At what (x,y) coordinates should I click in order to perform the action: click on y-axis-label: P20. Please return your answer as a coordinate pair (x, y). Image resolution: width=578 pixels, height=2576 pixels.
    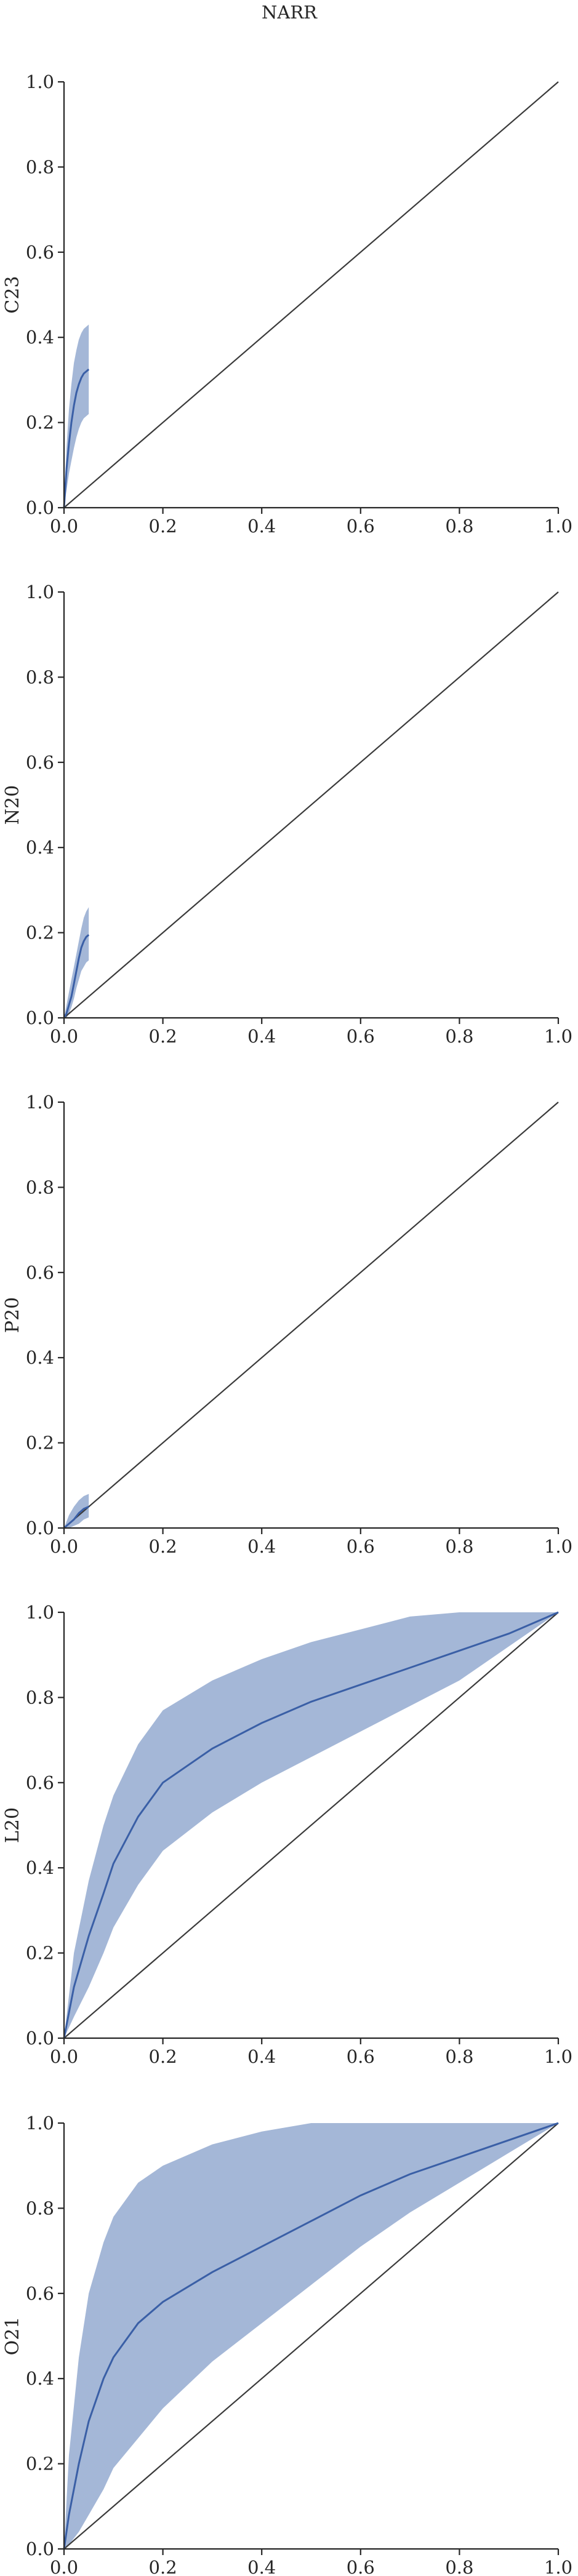
    Looking at the image, I should click on (12, 1315).